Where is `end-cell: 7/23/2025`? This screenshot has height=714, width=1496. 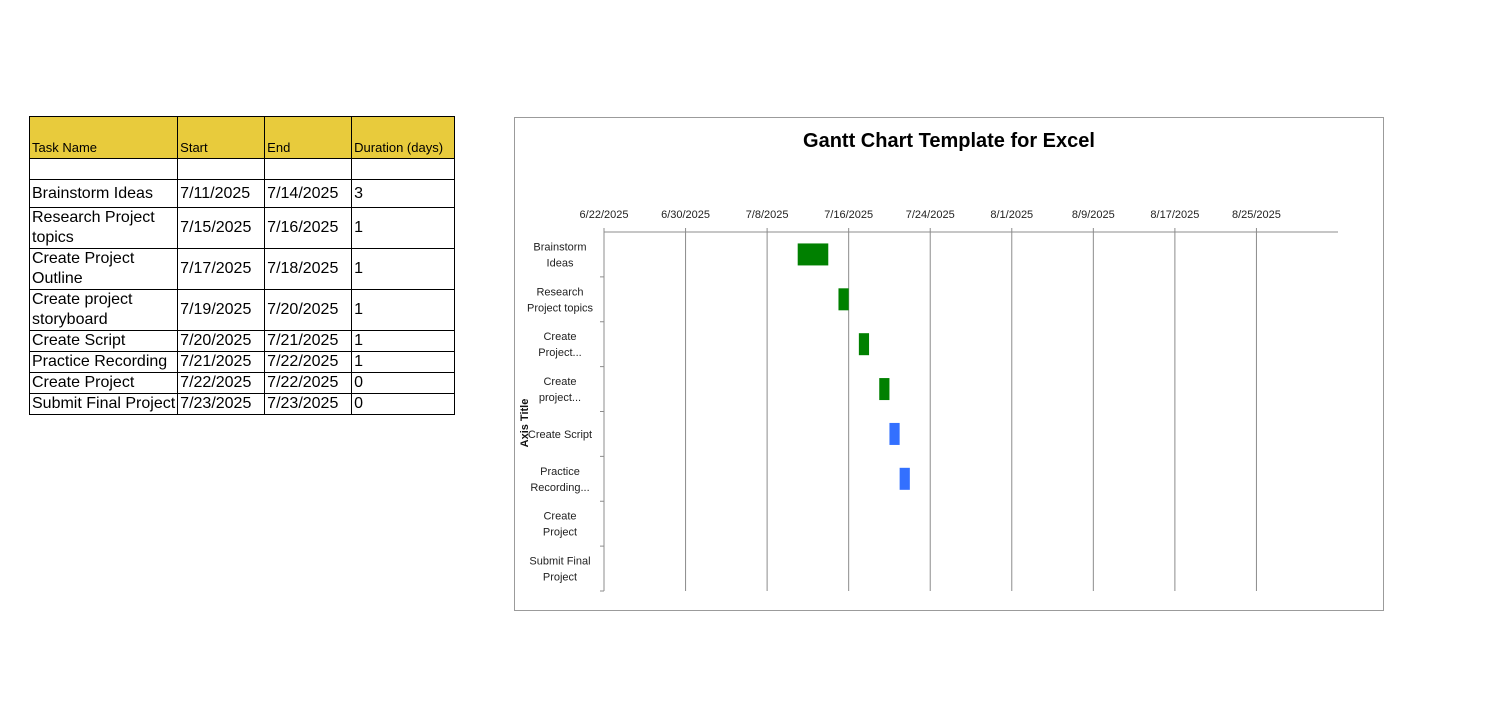 end-cell: 7/23/2025 is located at coordinates (308, 404).